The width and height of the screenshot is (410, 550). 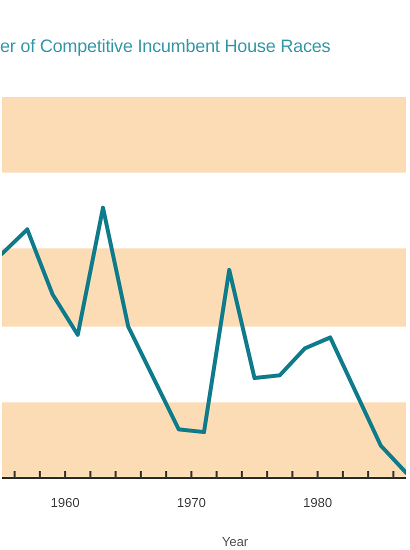 What do you see at coordinates (165, 46) in the screenshot?
I see `chart-title: er of Competitive Incumbent House Races` at bounding box center [165, 46].